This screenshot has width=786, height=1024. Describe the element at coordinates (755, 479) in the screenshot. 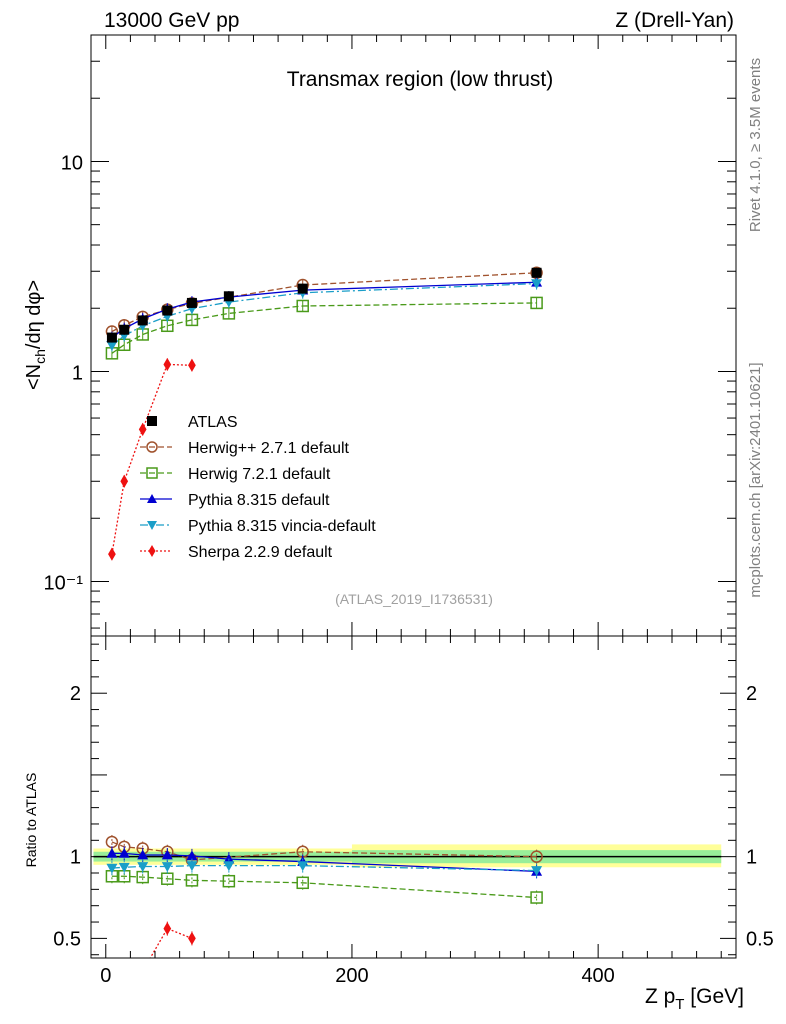

I see `mcplots-label: mcplots.cern.ch [arXiv:2401.10621]` at that location.